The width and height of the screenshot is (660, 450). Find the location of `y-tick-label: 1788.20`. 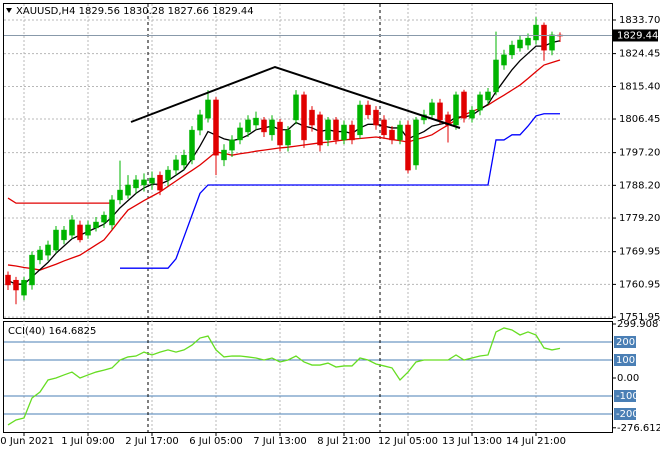

y-tick-label: 1788.20 is located at coordinates (639, 185).